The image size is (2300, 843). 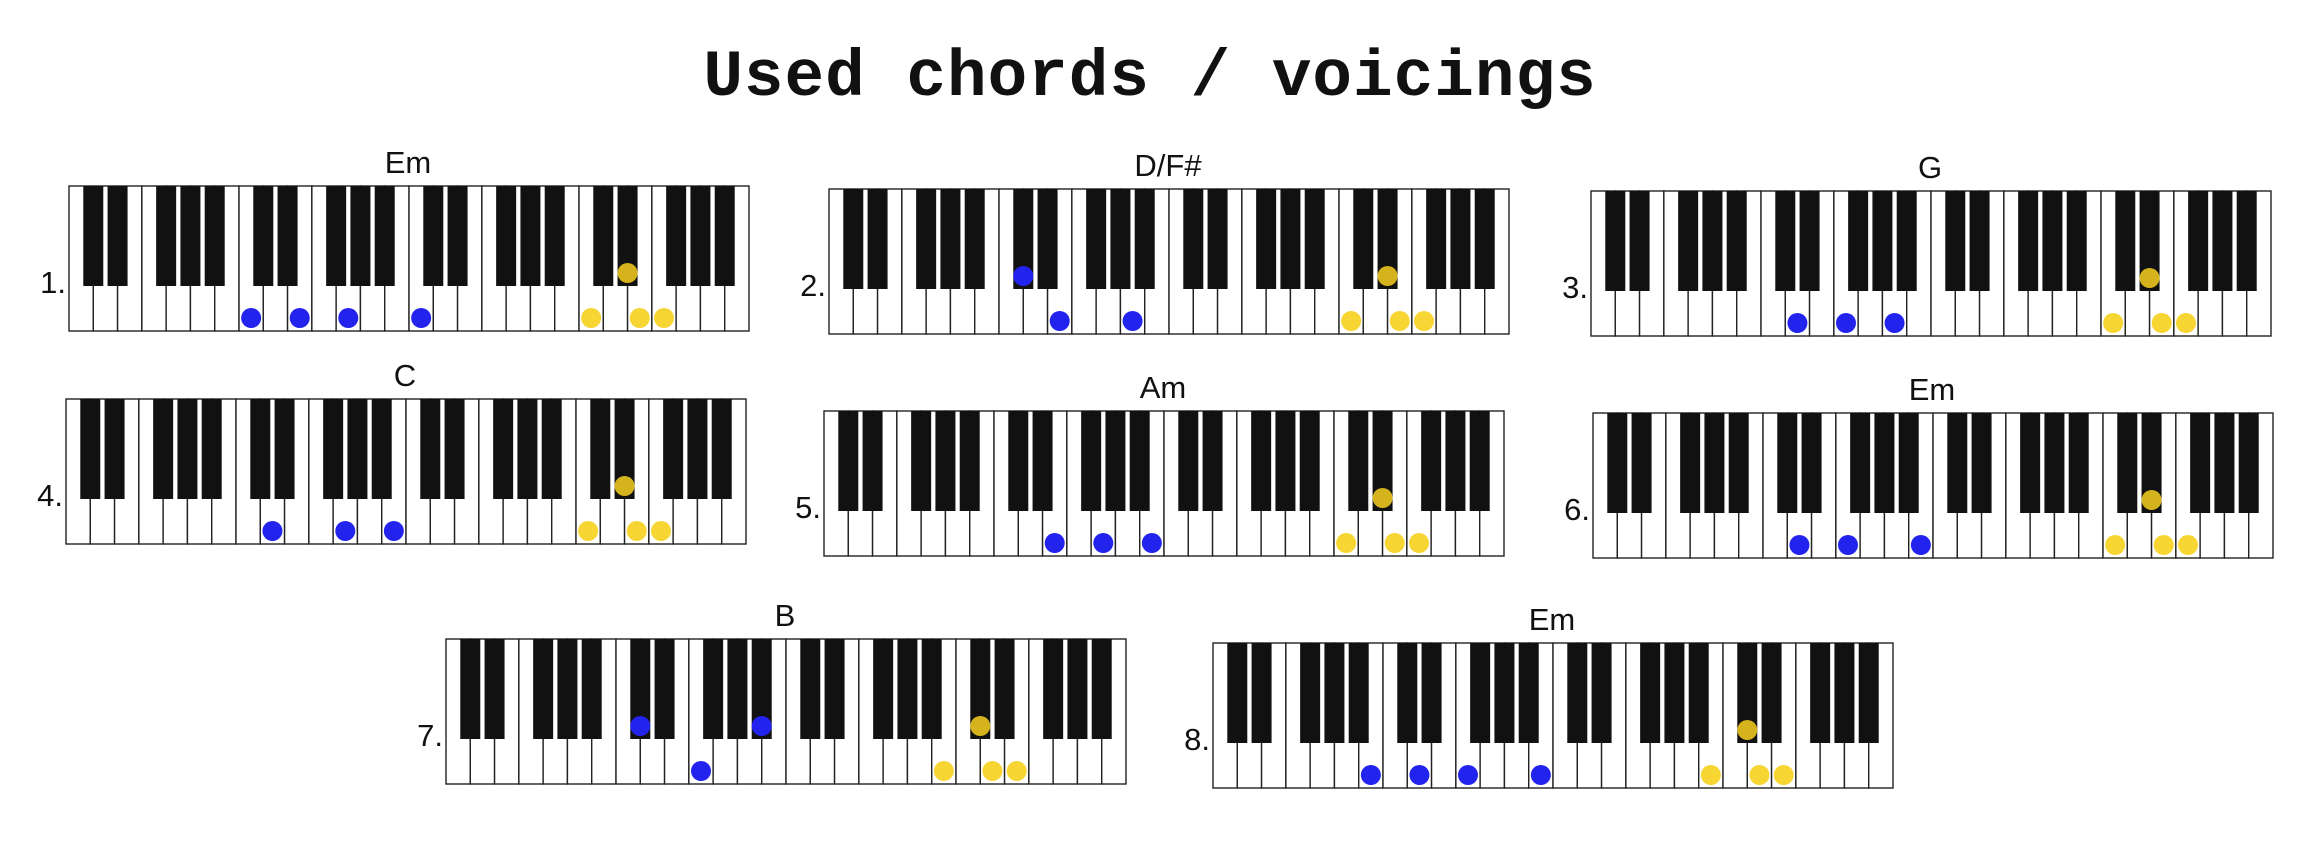 I want to click on chord-name: C, so click(x=405, y=375).